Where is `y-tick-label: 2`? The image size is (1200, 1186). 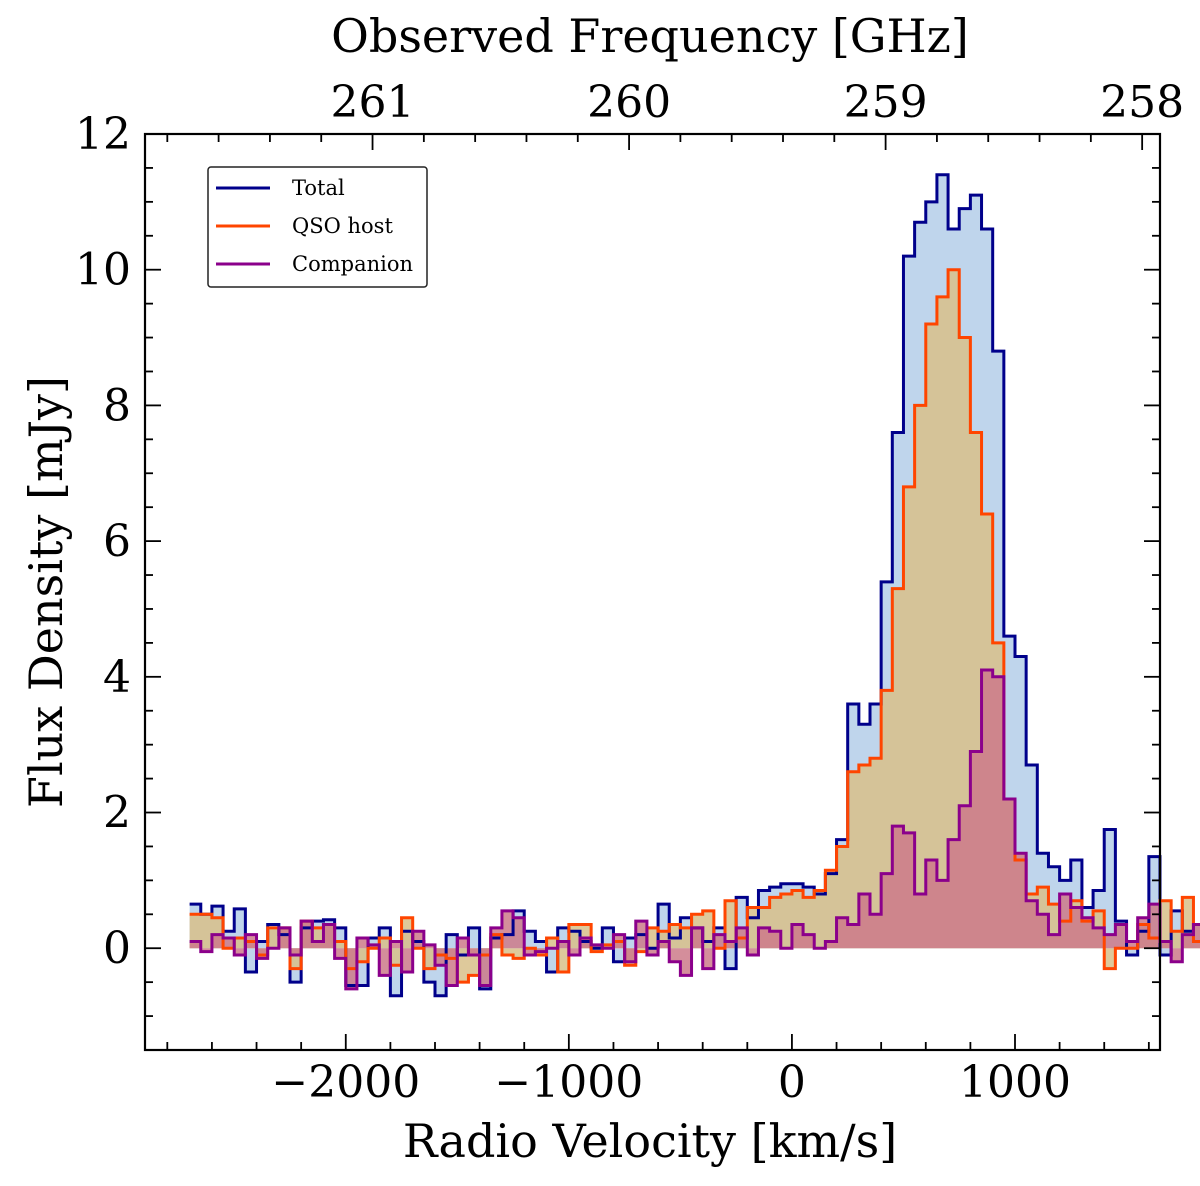
y-tick-label: 2 is located at coordinates (117, 813).